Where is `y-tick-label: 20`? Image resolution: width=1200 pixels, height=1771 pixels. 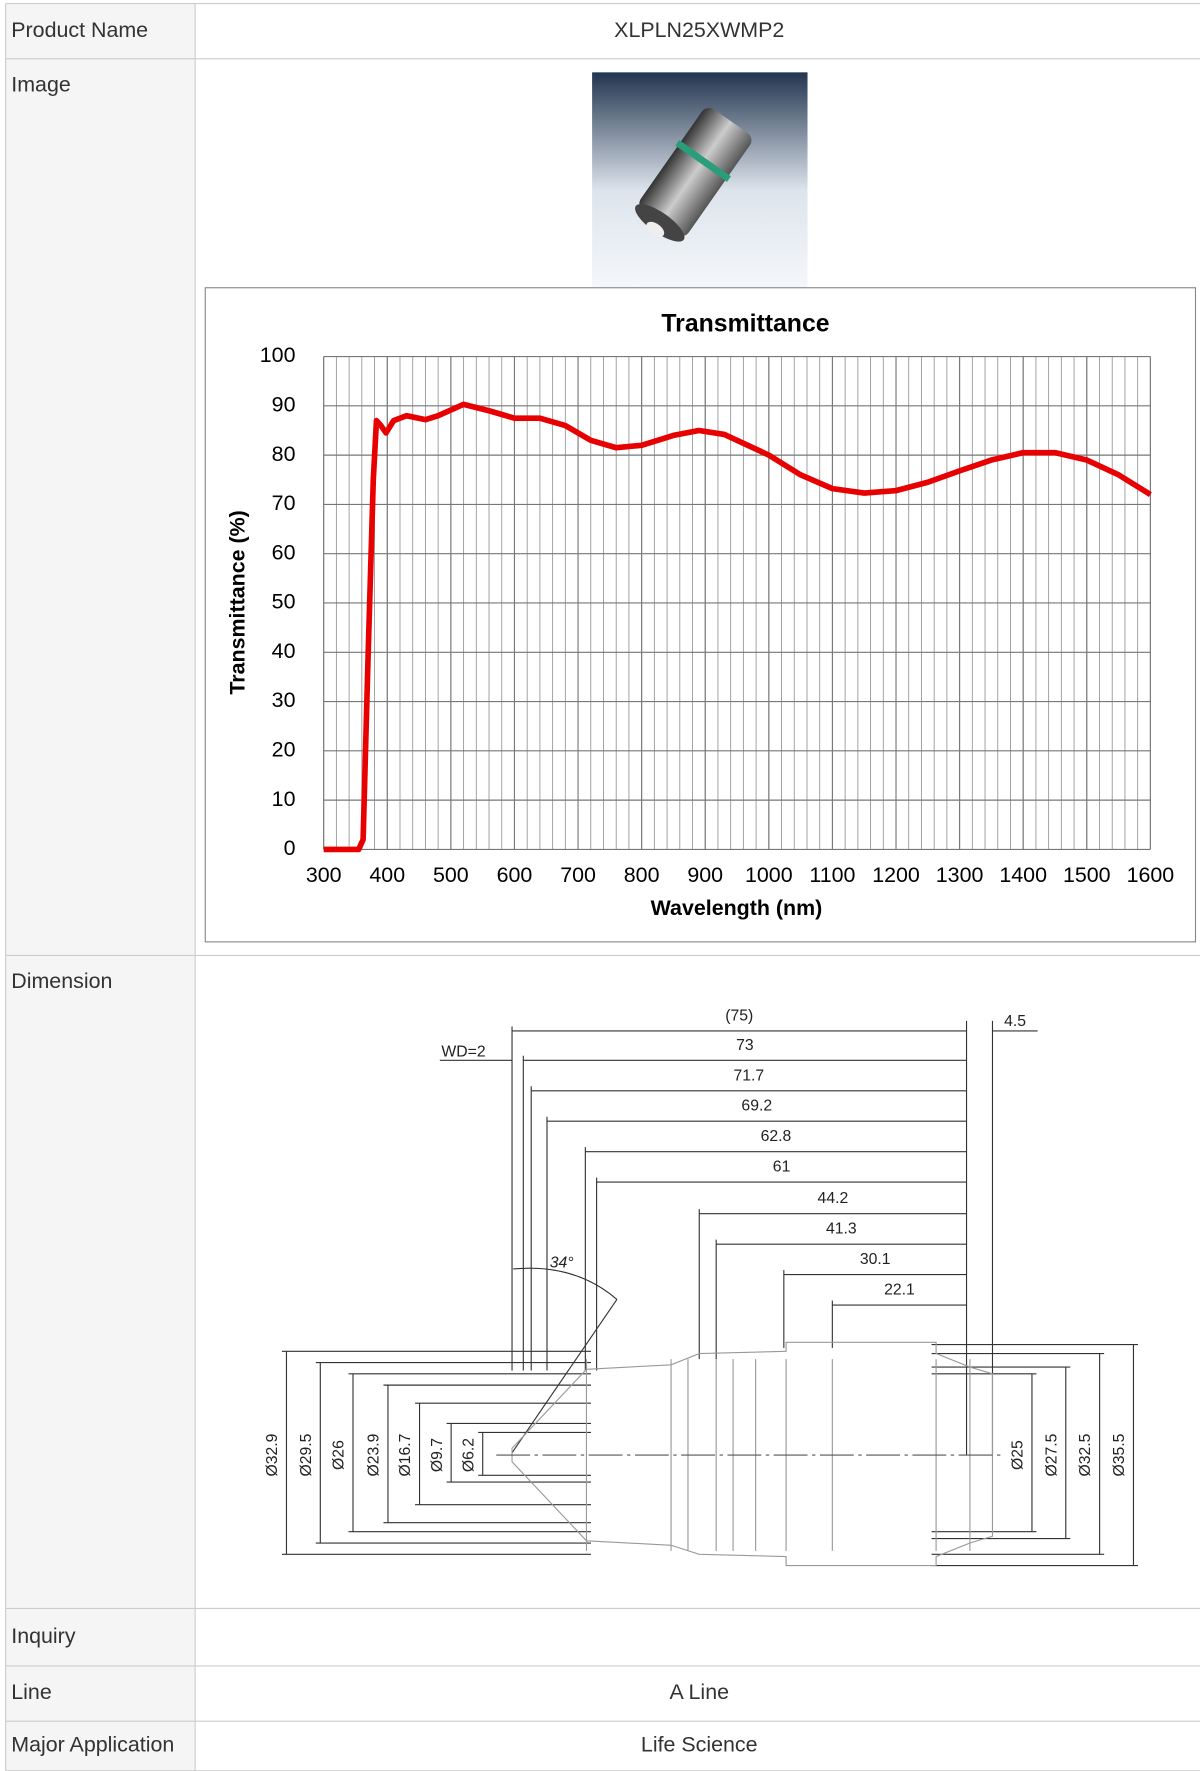 y-tick-label: 20 is located at coordinates (284, 749).